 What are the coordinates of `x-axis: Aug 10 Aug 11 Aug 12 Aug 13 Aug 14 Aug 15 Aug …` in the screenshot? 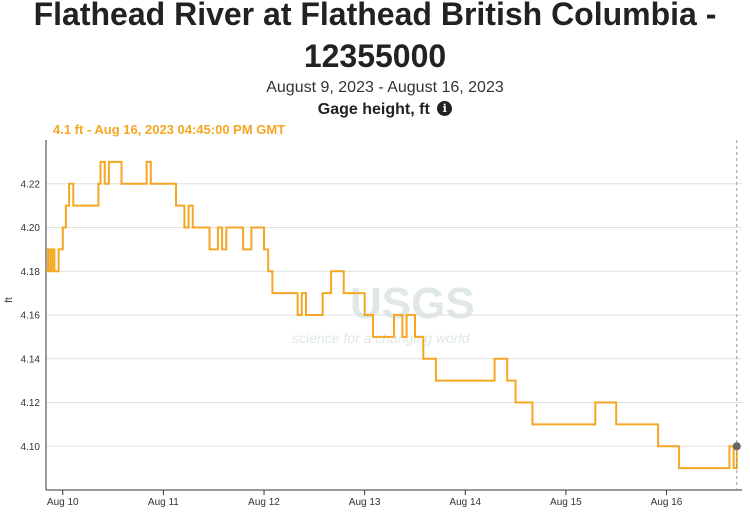 It's located at (394, 498).